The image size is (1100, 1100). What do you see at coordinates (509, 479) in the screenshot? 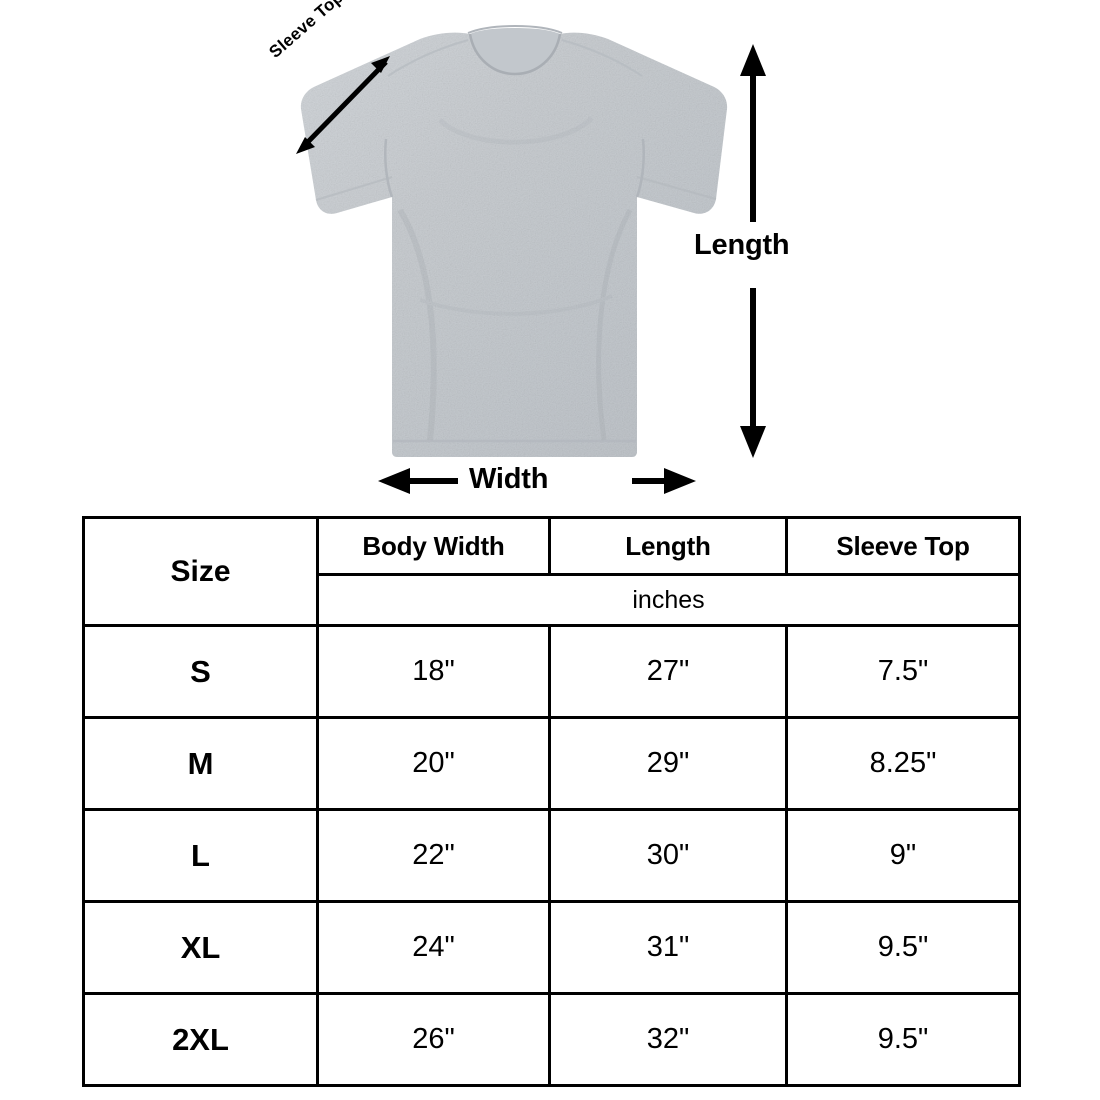
I see `width-annotation-label: Width` at bounding box center [509, 479].